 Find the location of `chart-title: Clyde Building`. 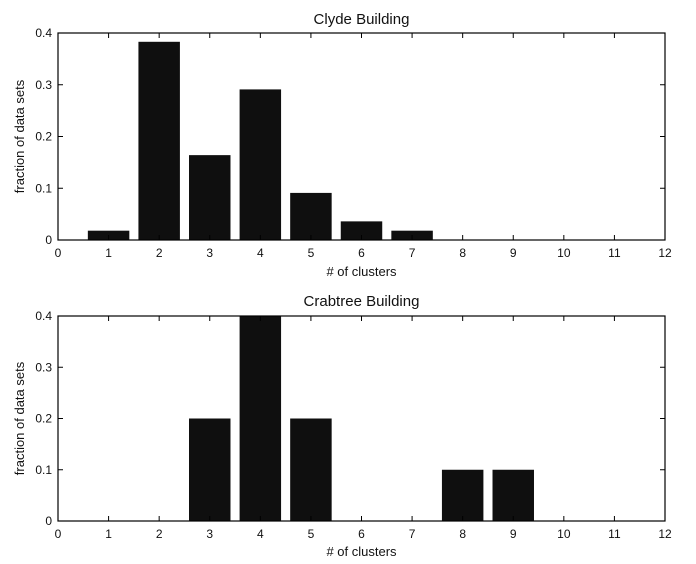

chart-title: Clyde Building is located at coordinates (362, 19).